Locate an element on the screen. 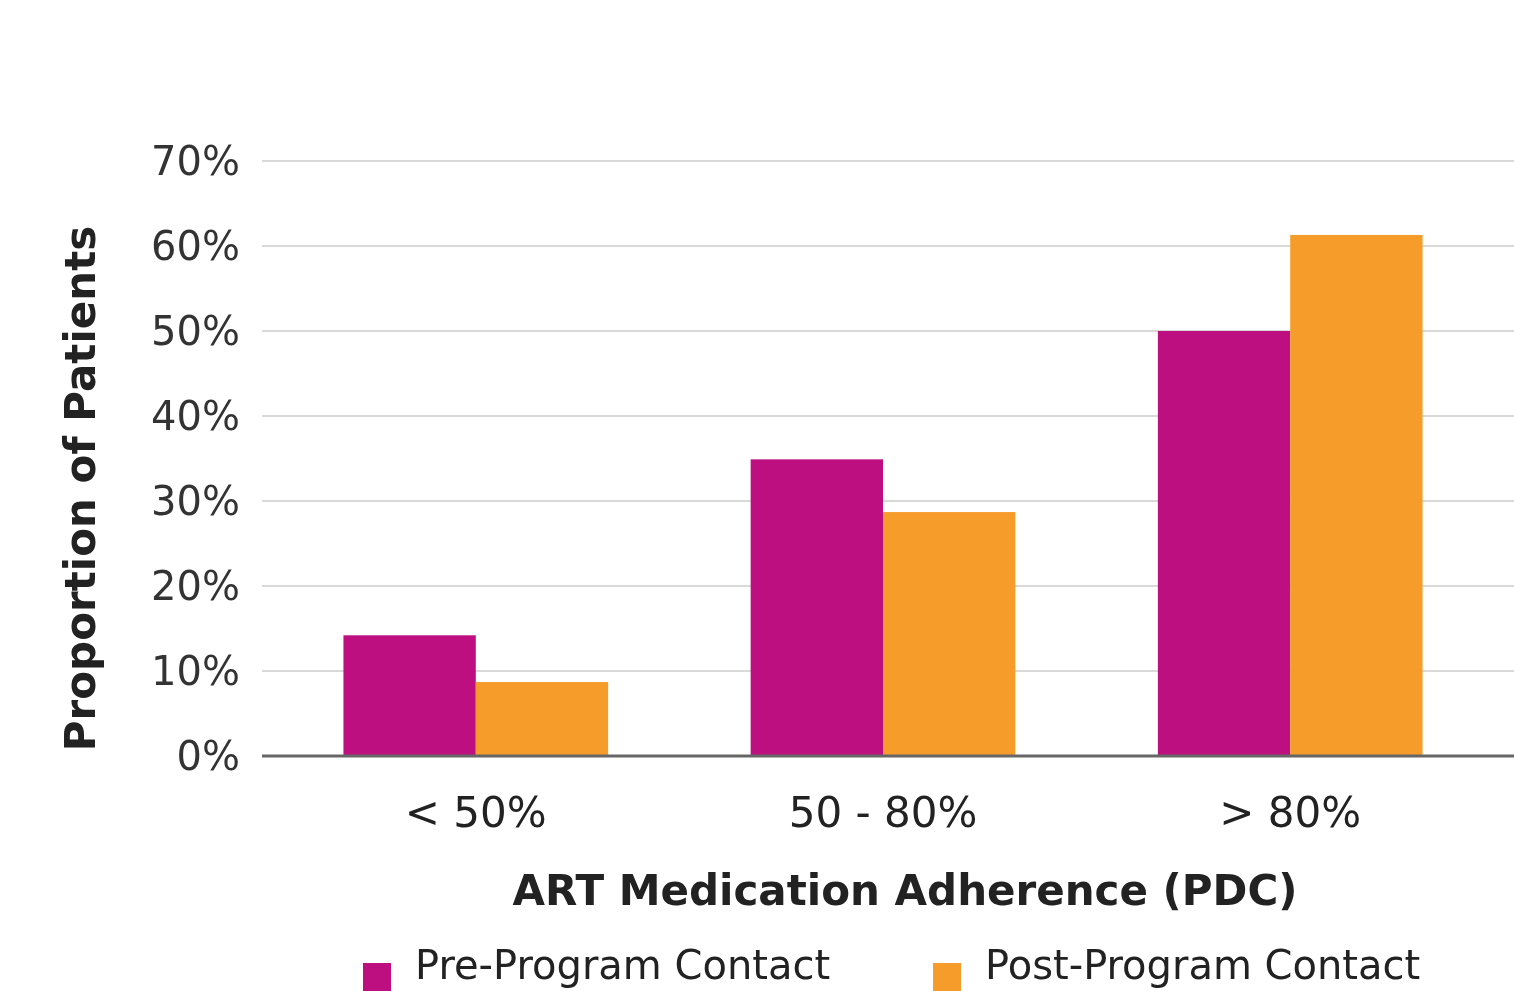 The image size is (1514, 991). legend-label: Pre-Program Contact is located at coordinates (623, 965).